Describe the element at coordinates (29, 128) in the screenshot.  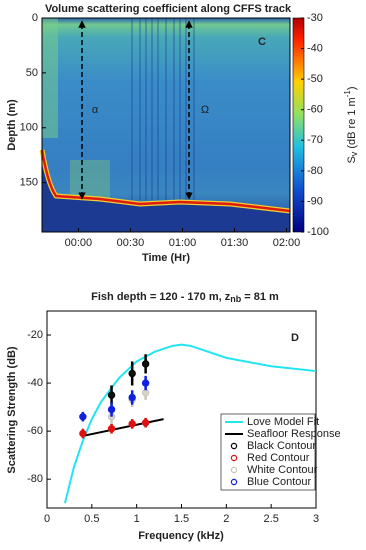
I see `y-tick-label: 100` at that location.